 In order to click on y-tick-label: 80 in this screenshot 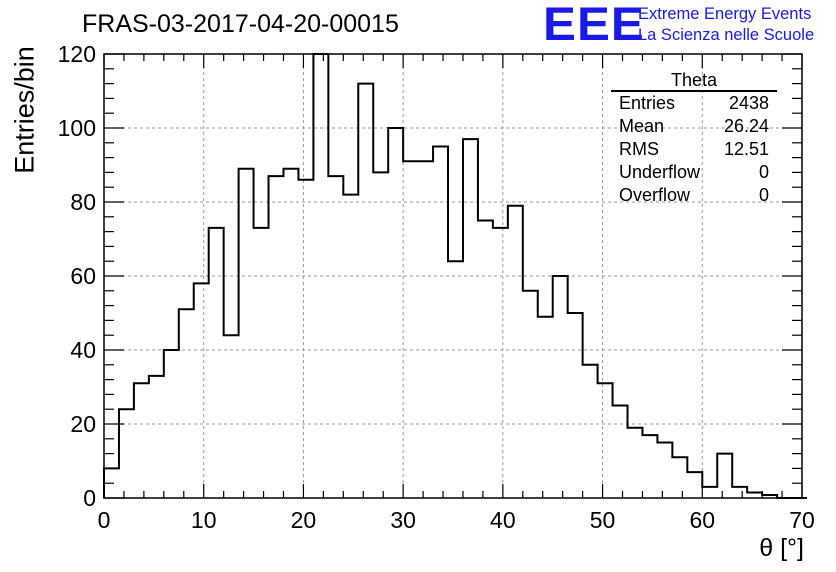, I will do `click(83, 202)`.